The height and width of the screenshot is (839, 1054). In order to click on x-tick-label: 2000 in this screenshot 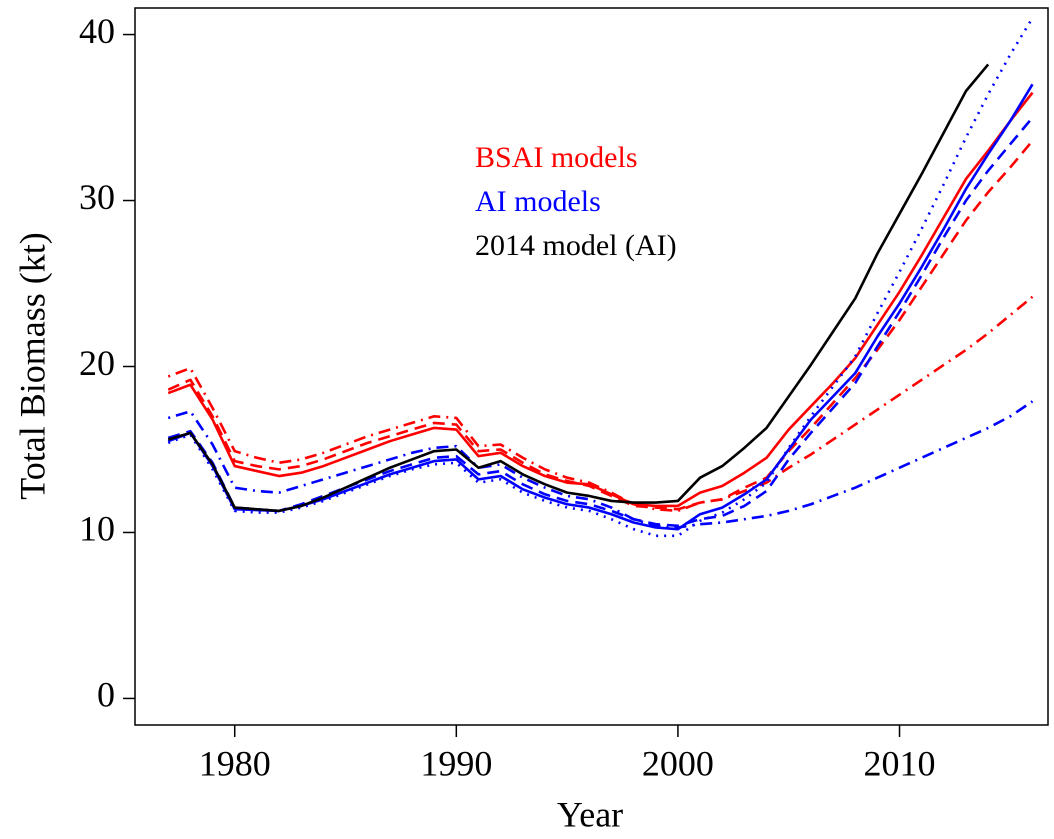, I will do `click(678, 763)`.